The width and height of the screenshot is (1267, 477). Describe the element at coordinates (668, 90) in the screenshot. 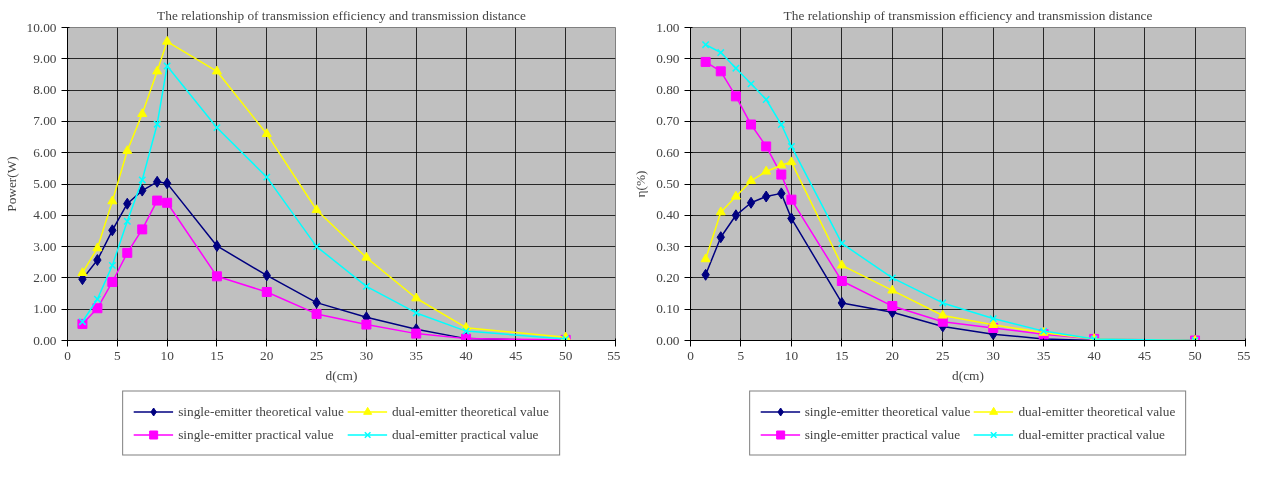

I see `y-tick-label: 0.80` at that location.